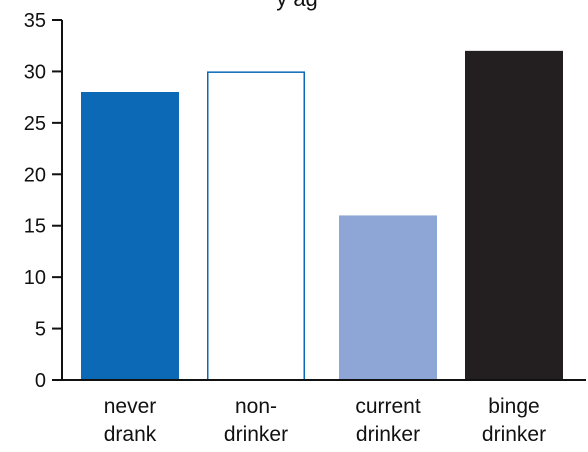 Image resolution: width=588 pixels, height=452 pixels. What do you see at coordinates (513, 406) in the screenshot?
I see `x-tick-label-line1: binge` at bounding box center [513, 406].